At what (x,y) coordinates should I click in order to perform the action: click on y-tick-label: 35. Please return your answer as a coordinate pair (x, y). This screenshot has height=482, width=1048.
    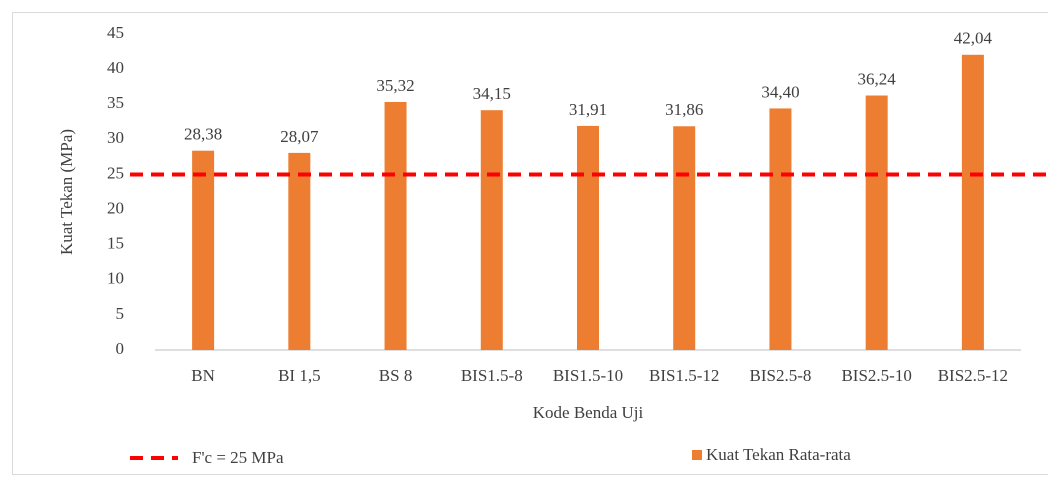
    Looking at the image, I should click on (115, 102).